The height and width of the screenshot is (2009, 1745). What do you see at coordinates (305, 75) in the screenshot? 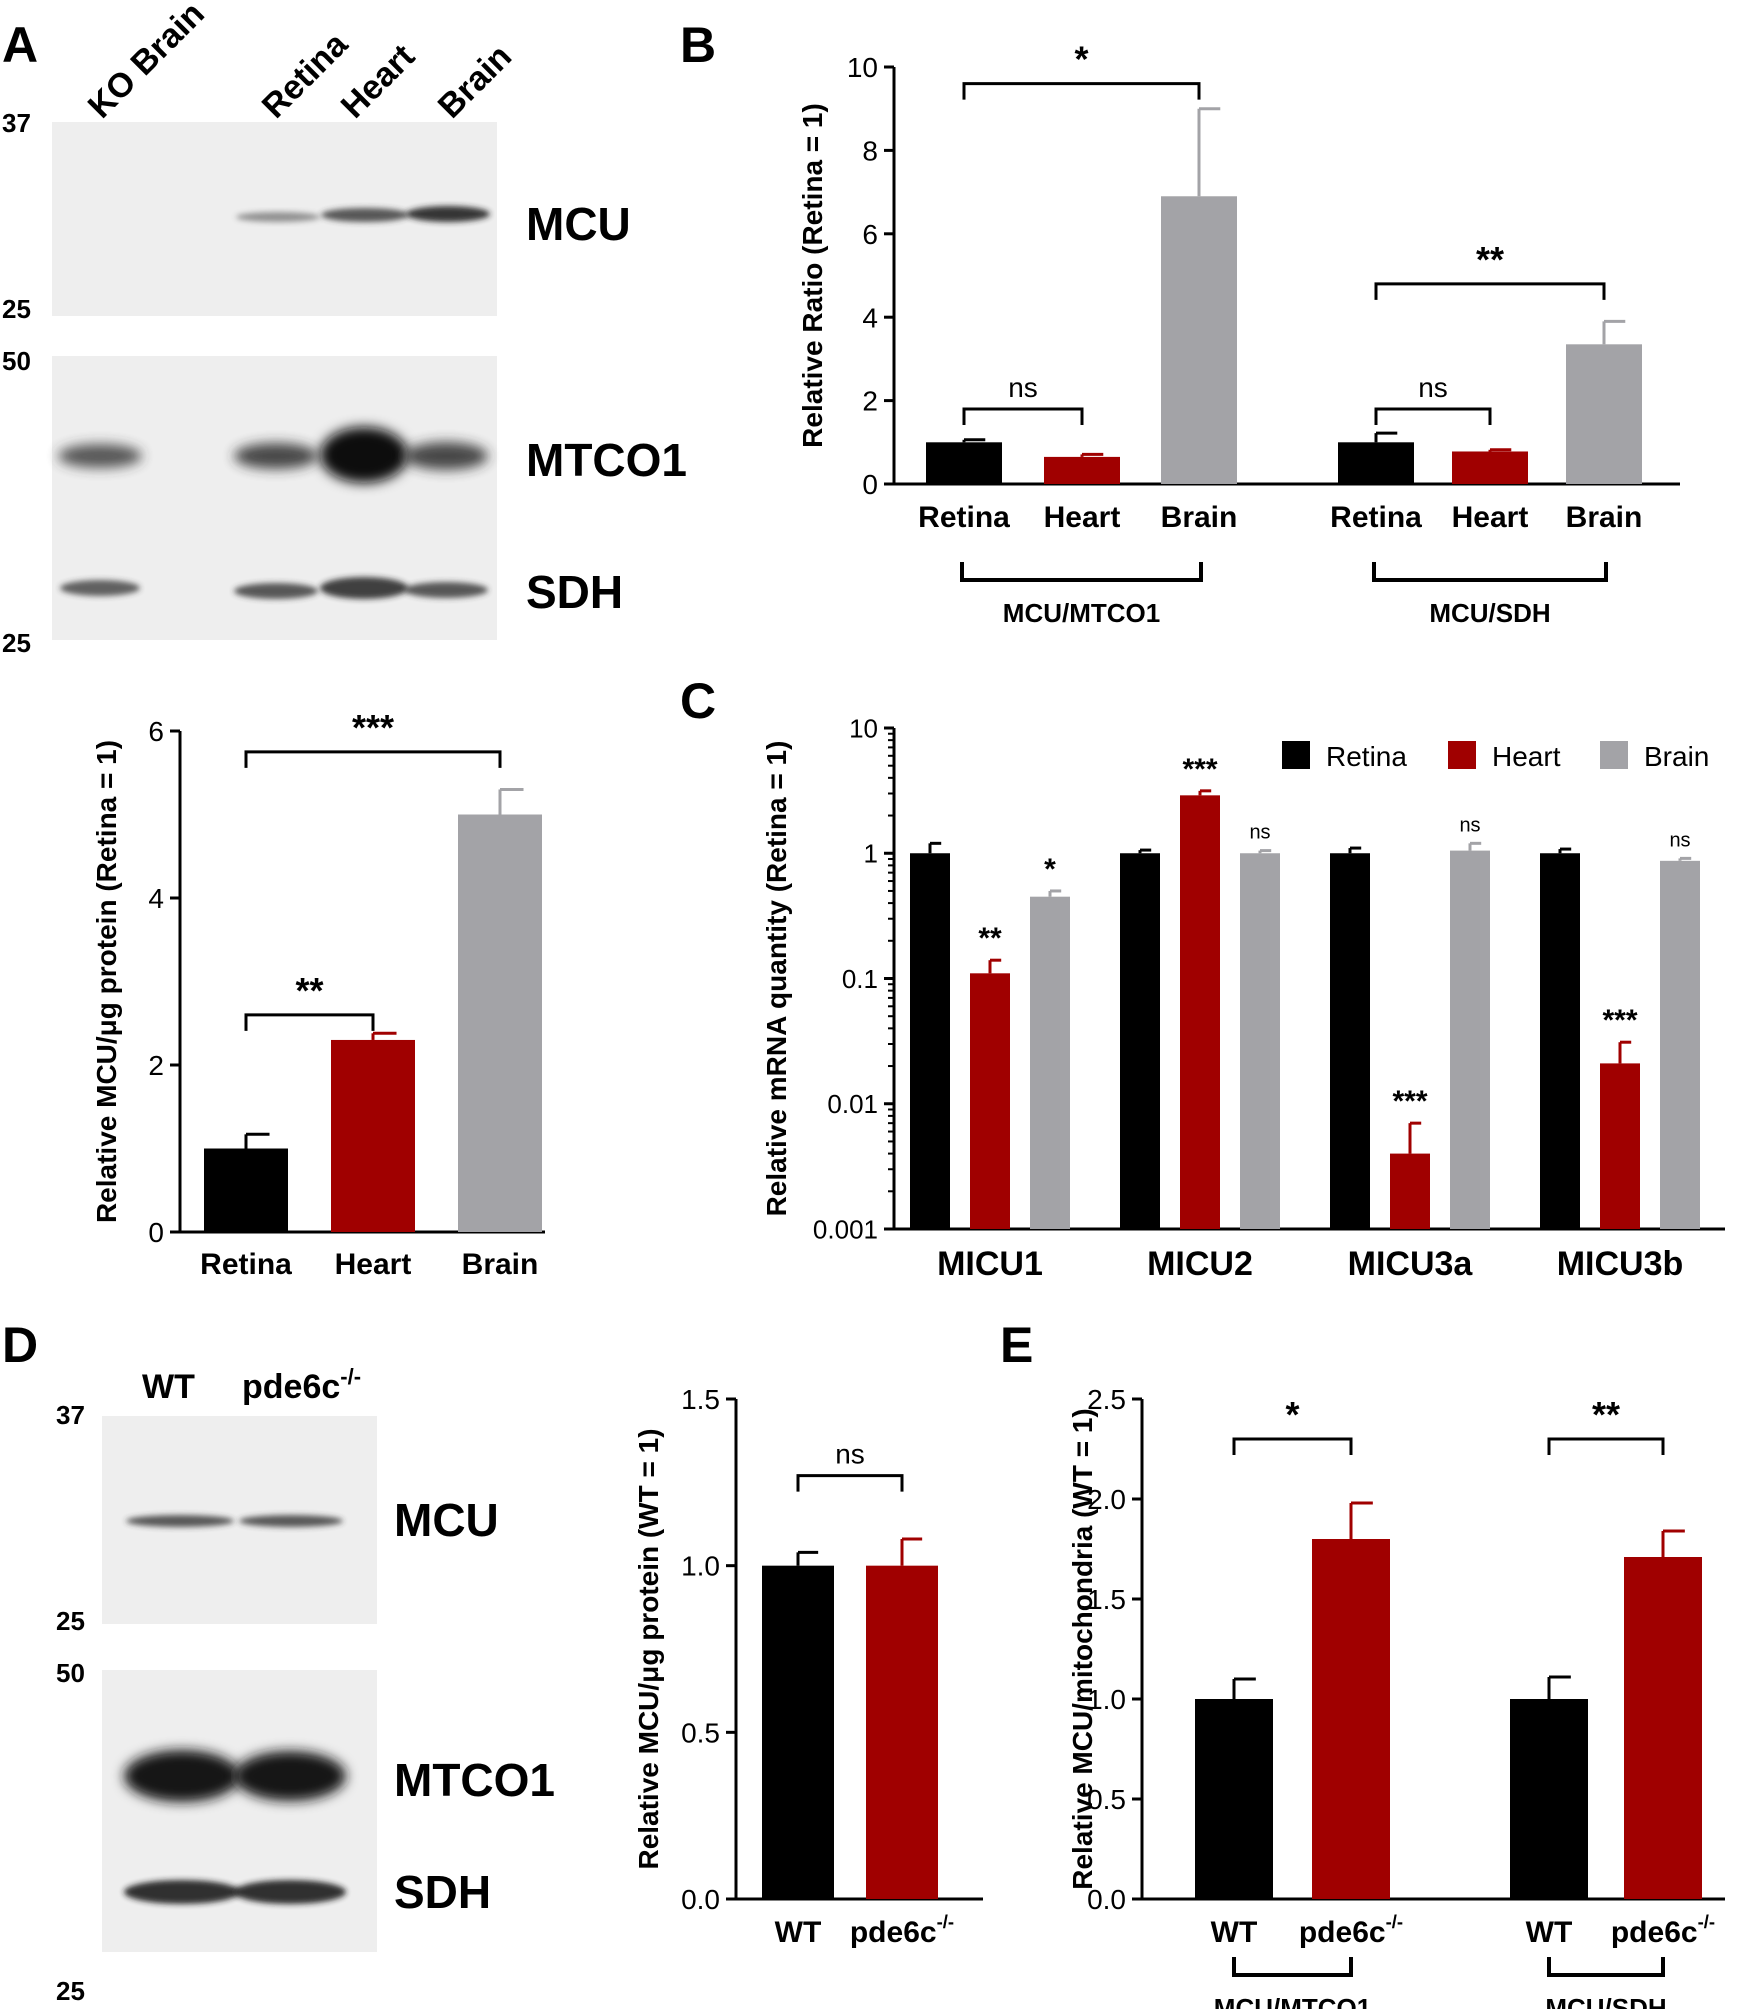
I see `lane-label-retina: Retina` at bounding box center [305, 75].